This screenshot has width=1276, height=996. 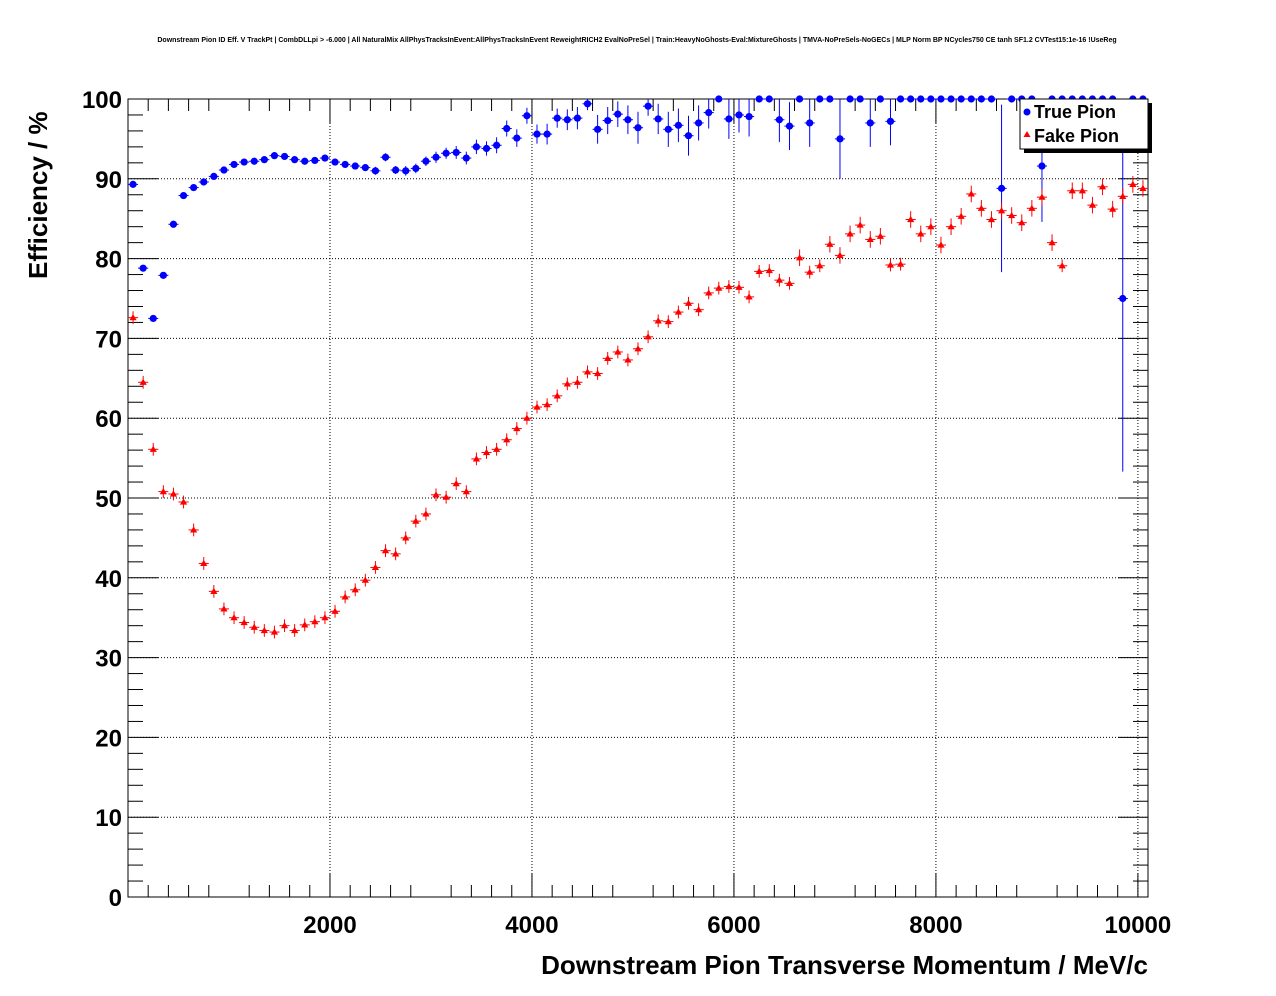 What do you see at coordinates (108, 180) in the screenshot?
I see `y-tick-label: 90` at bounding box center [108, 180].